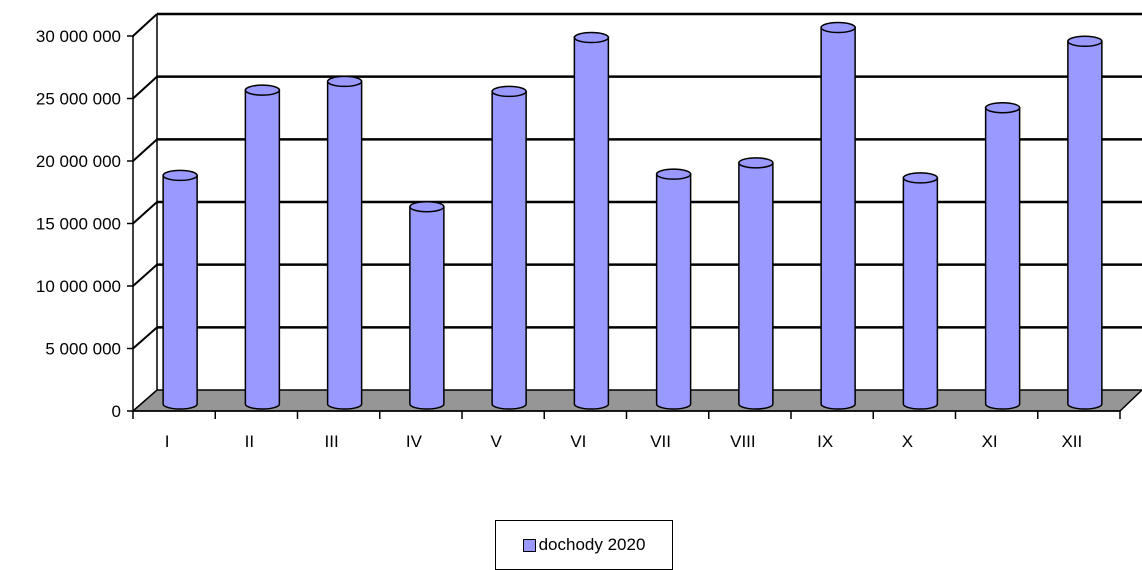 This screenshot has height=570, width=1142. What do you see at coordinates (78, 99) in the screenshot?
I see `y-tick-label: 25 000 000` at bounding box center [78, 99].